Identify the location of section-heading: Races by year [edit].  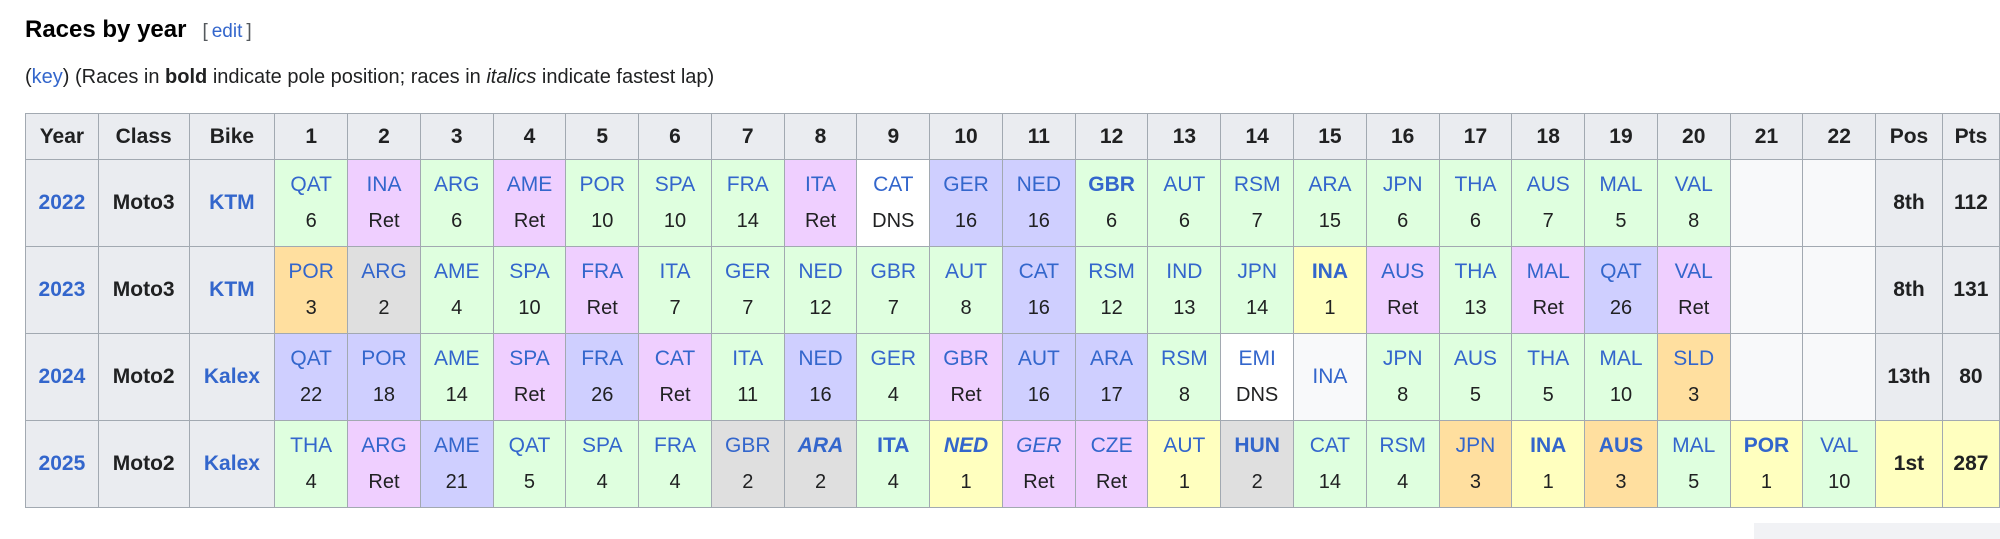
(1012, 30).